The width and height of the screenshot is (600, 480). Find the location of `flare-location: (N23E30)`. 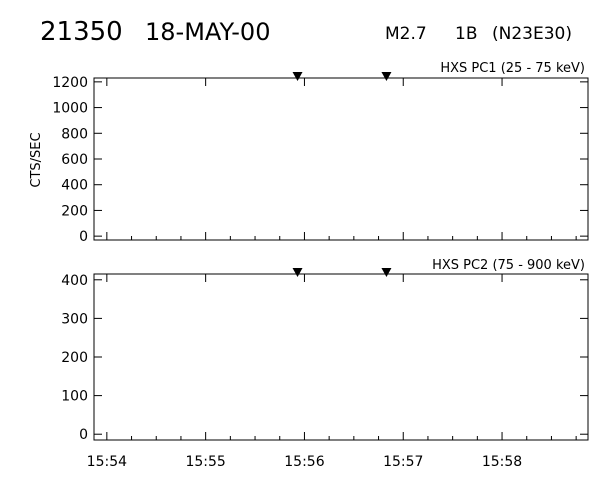

flare-location: (N23E30) is located at coordinates (532, 34).